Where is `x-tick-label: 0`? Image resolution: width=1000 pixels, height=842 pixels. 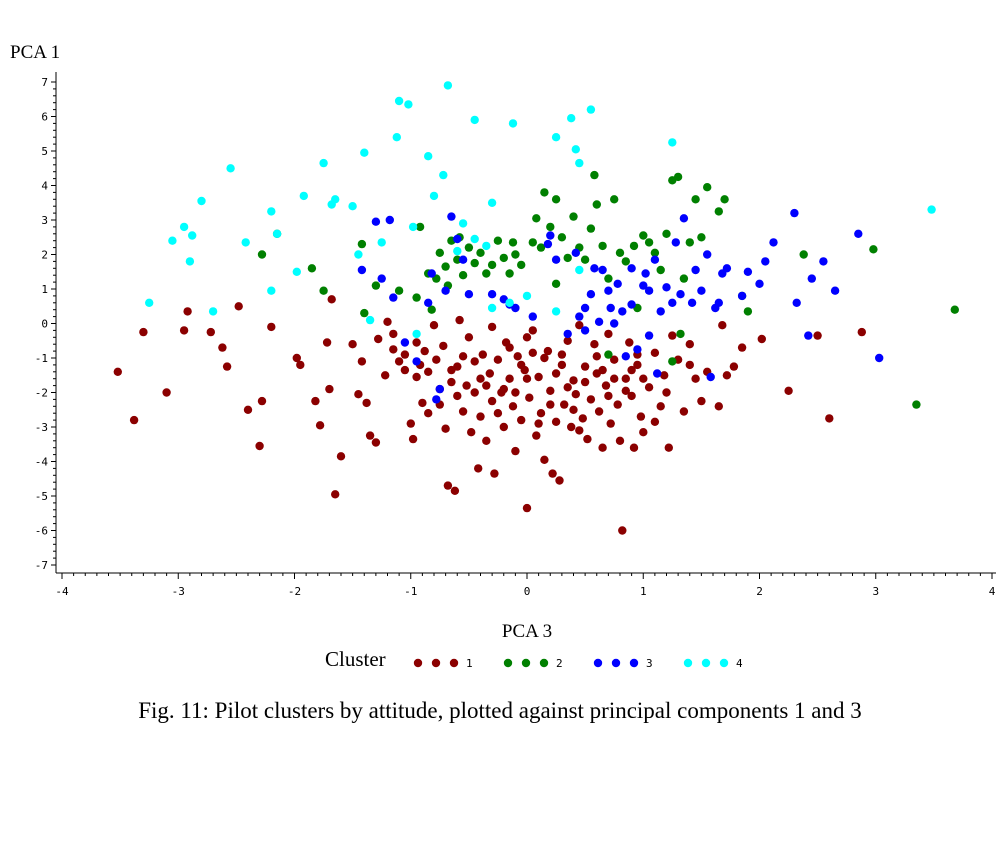 x-tick-label: 0 is located at coordinates (527, 591).